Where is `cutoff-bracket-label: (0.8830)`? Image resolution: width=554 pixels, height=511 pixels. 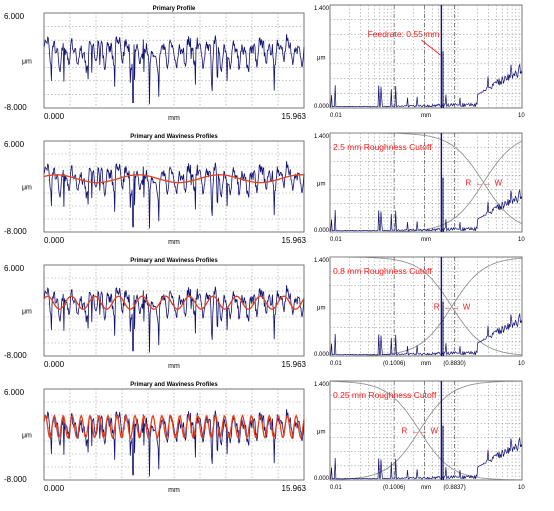
cutoff-bracket-label: (0.8830) is located at coordinates (454, 364).